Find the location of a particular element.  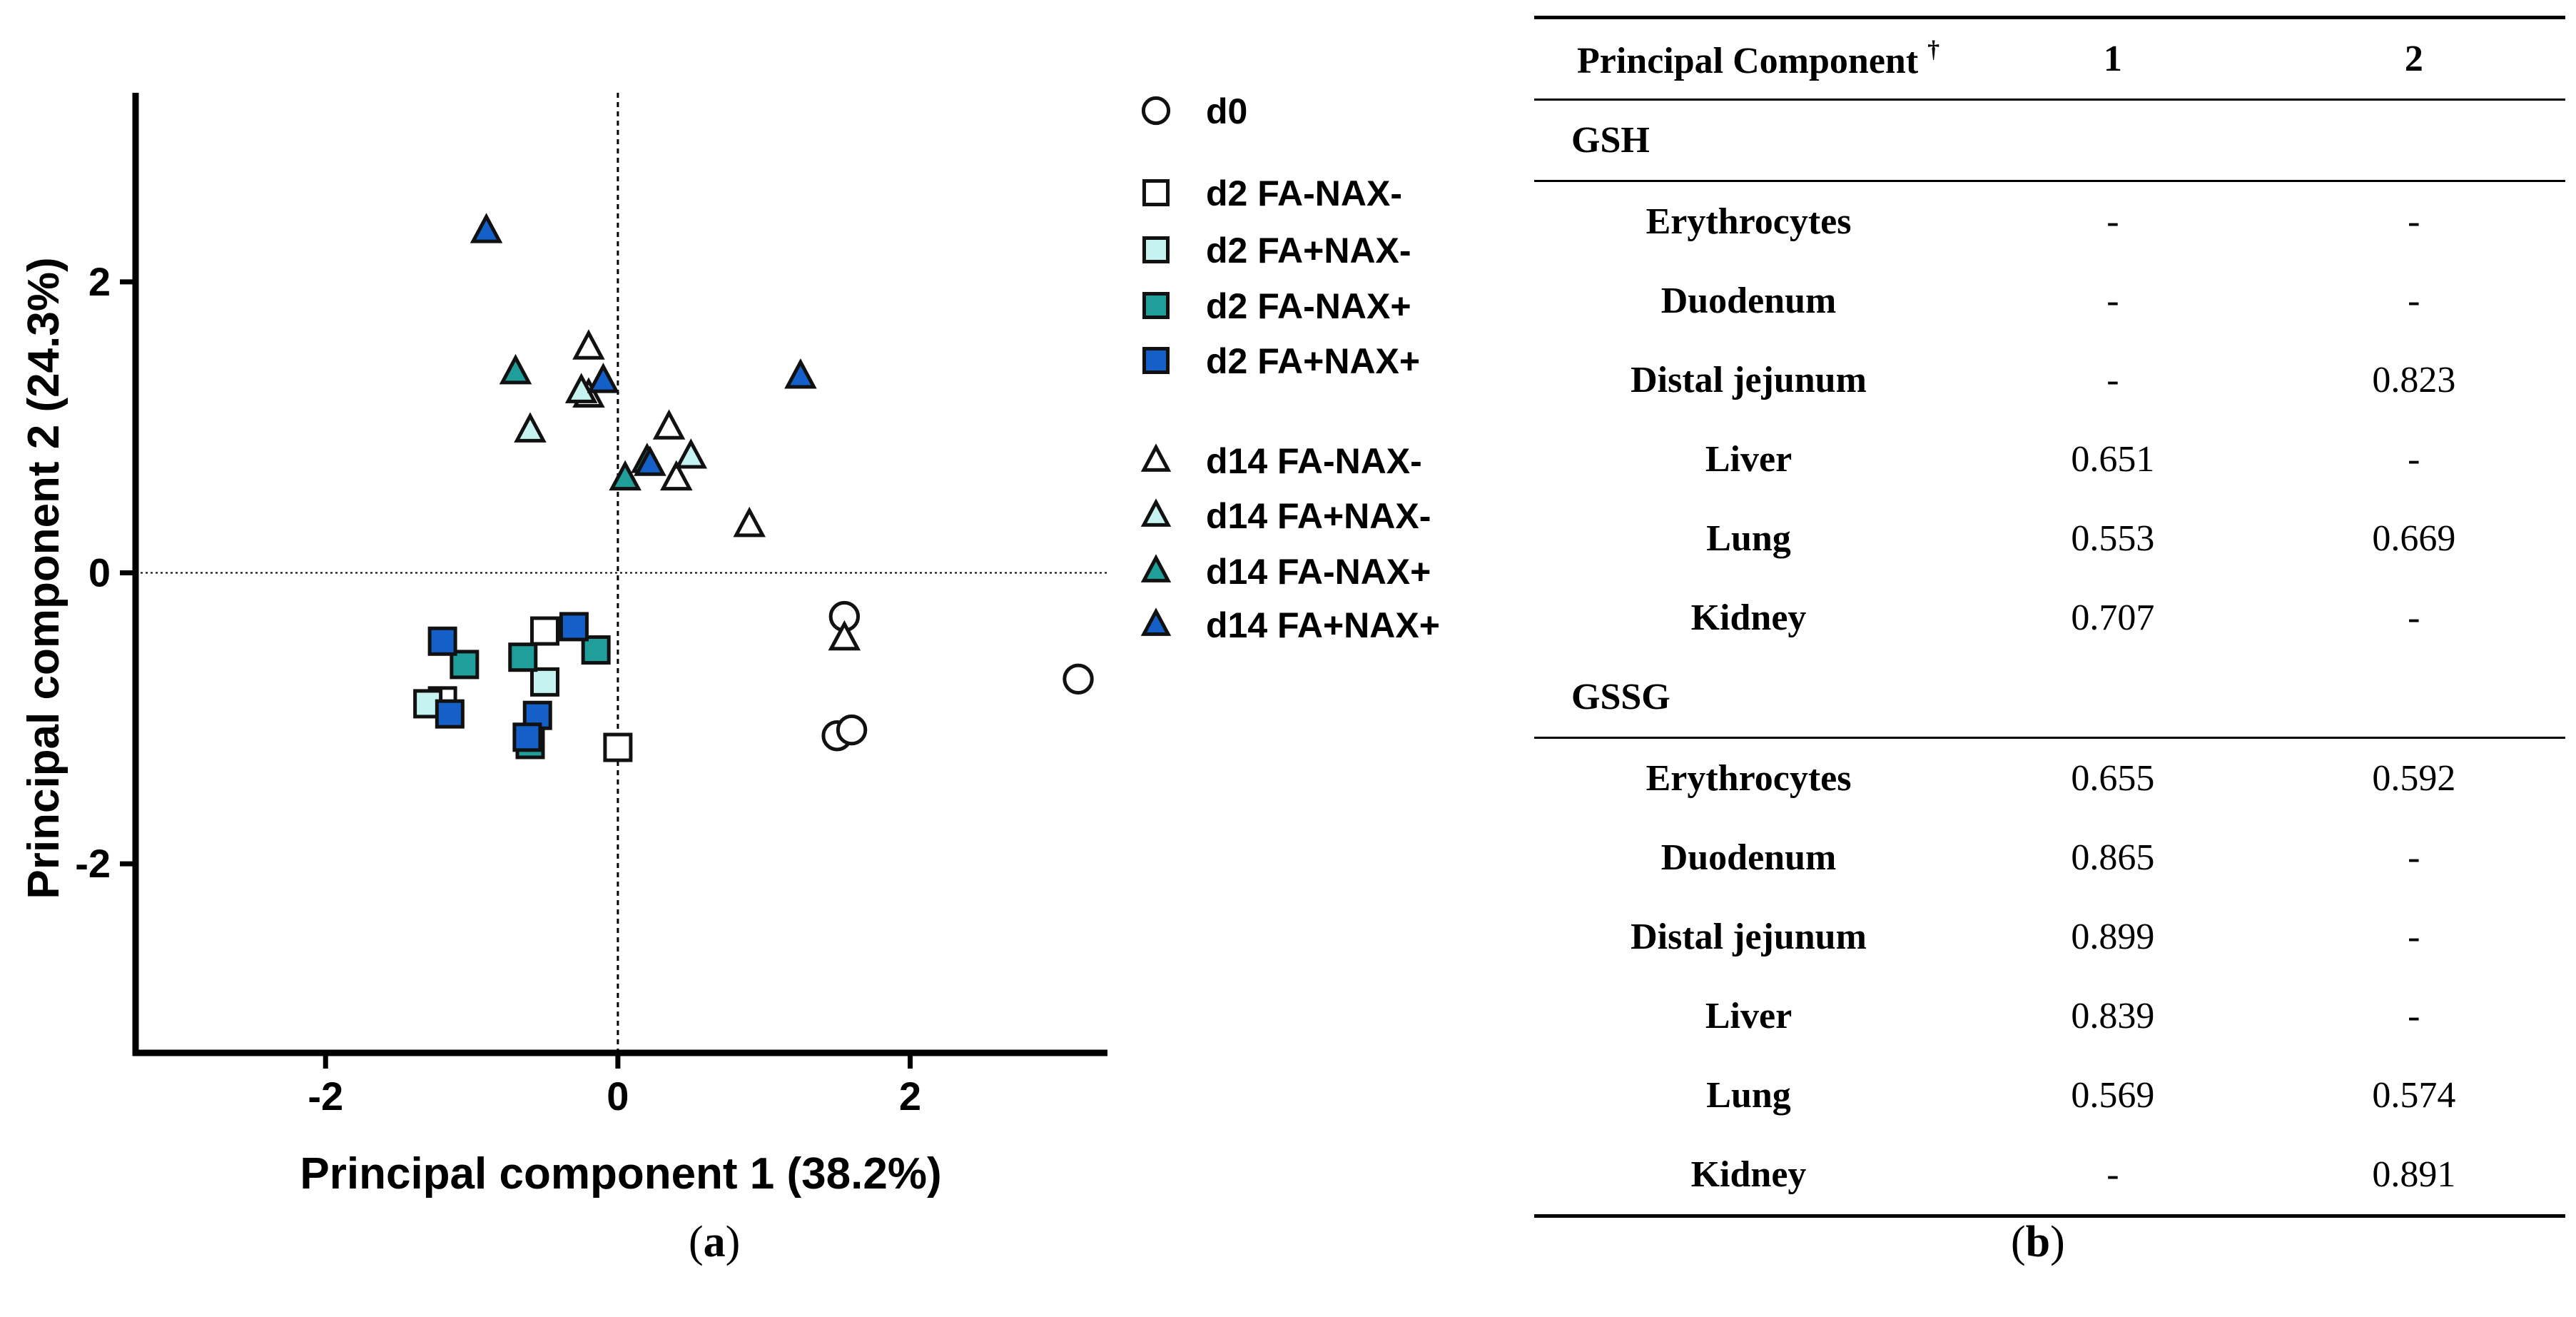

header-principal-component: Principal Component † is located at coordinates (1749, 58).